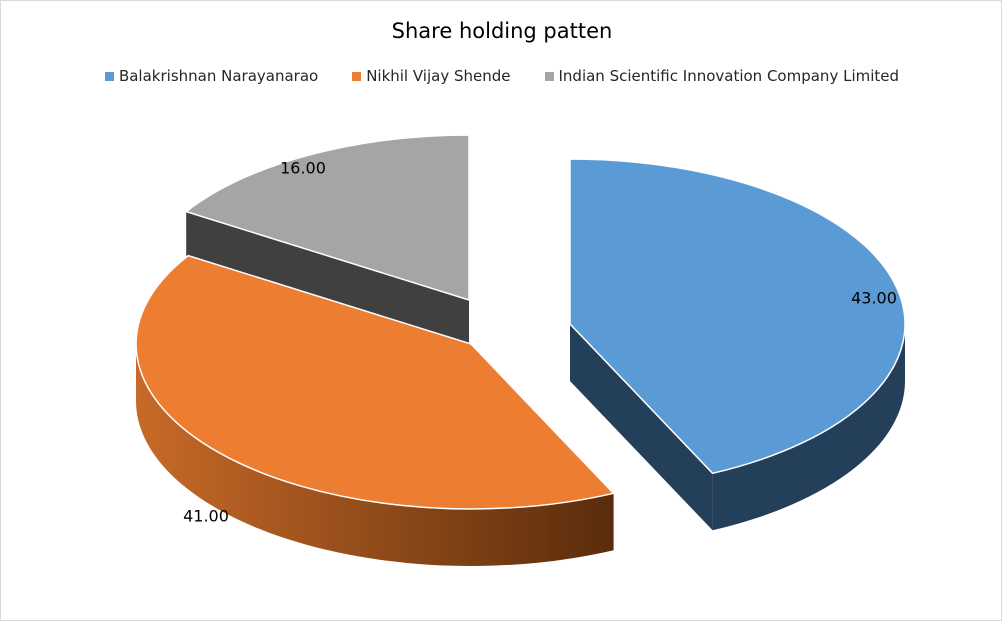  I want to click on pie-slice-indian-scientific-top, so click(327, 217).